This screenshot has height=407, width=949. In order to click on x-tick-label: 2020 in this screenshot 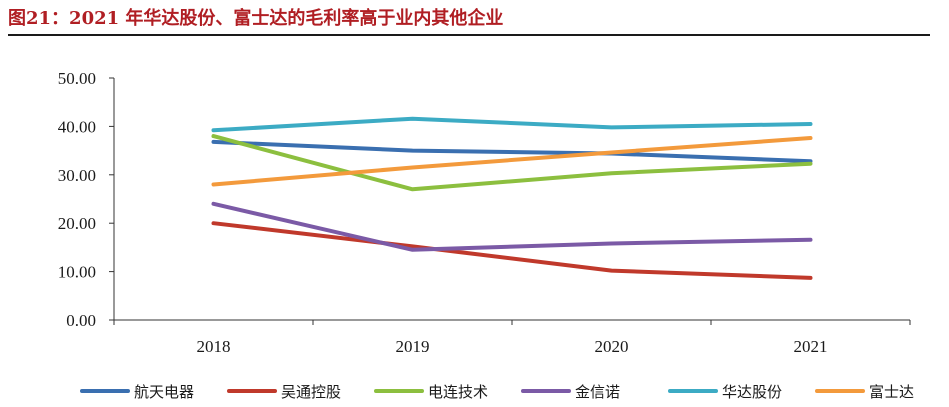, I will do `click(612, 346)`.